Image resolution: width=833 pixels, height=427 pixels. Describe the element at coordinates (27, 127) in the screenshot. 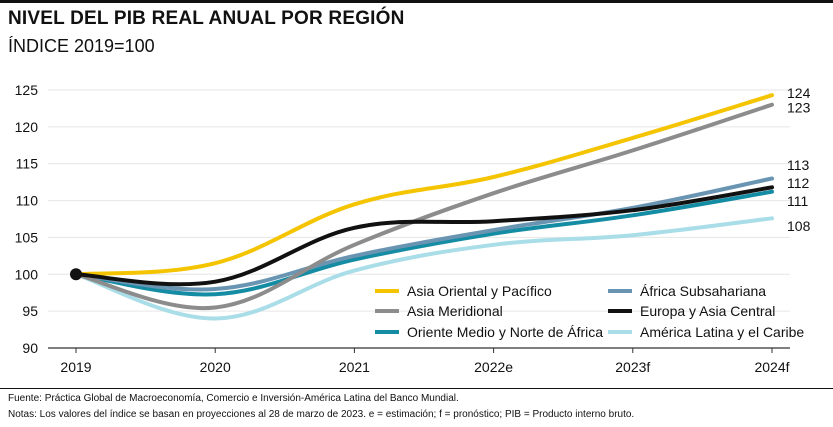

I see `y-tick-label: 120` at that location.